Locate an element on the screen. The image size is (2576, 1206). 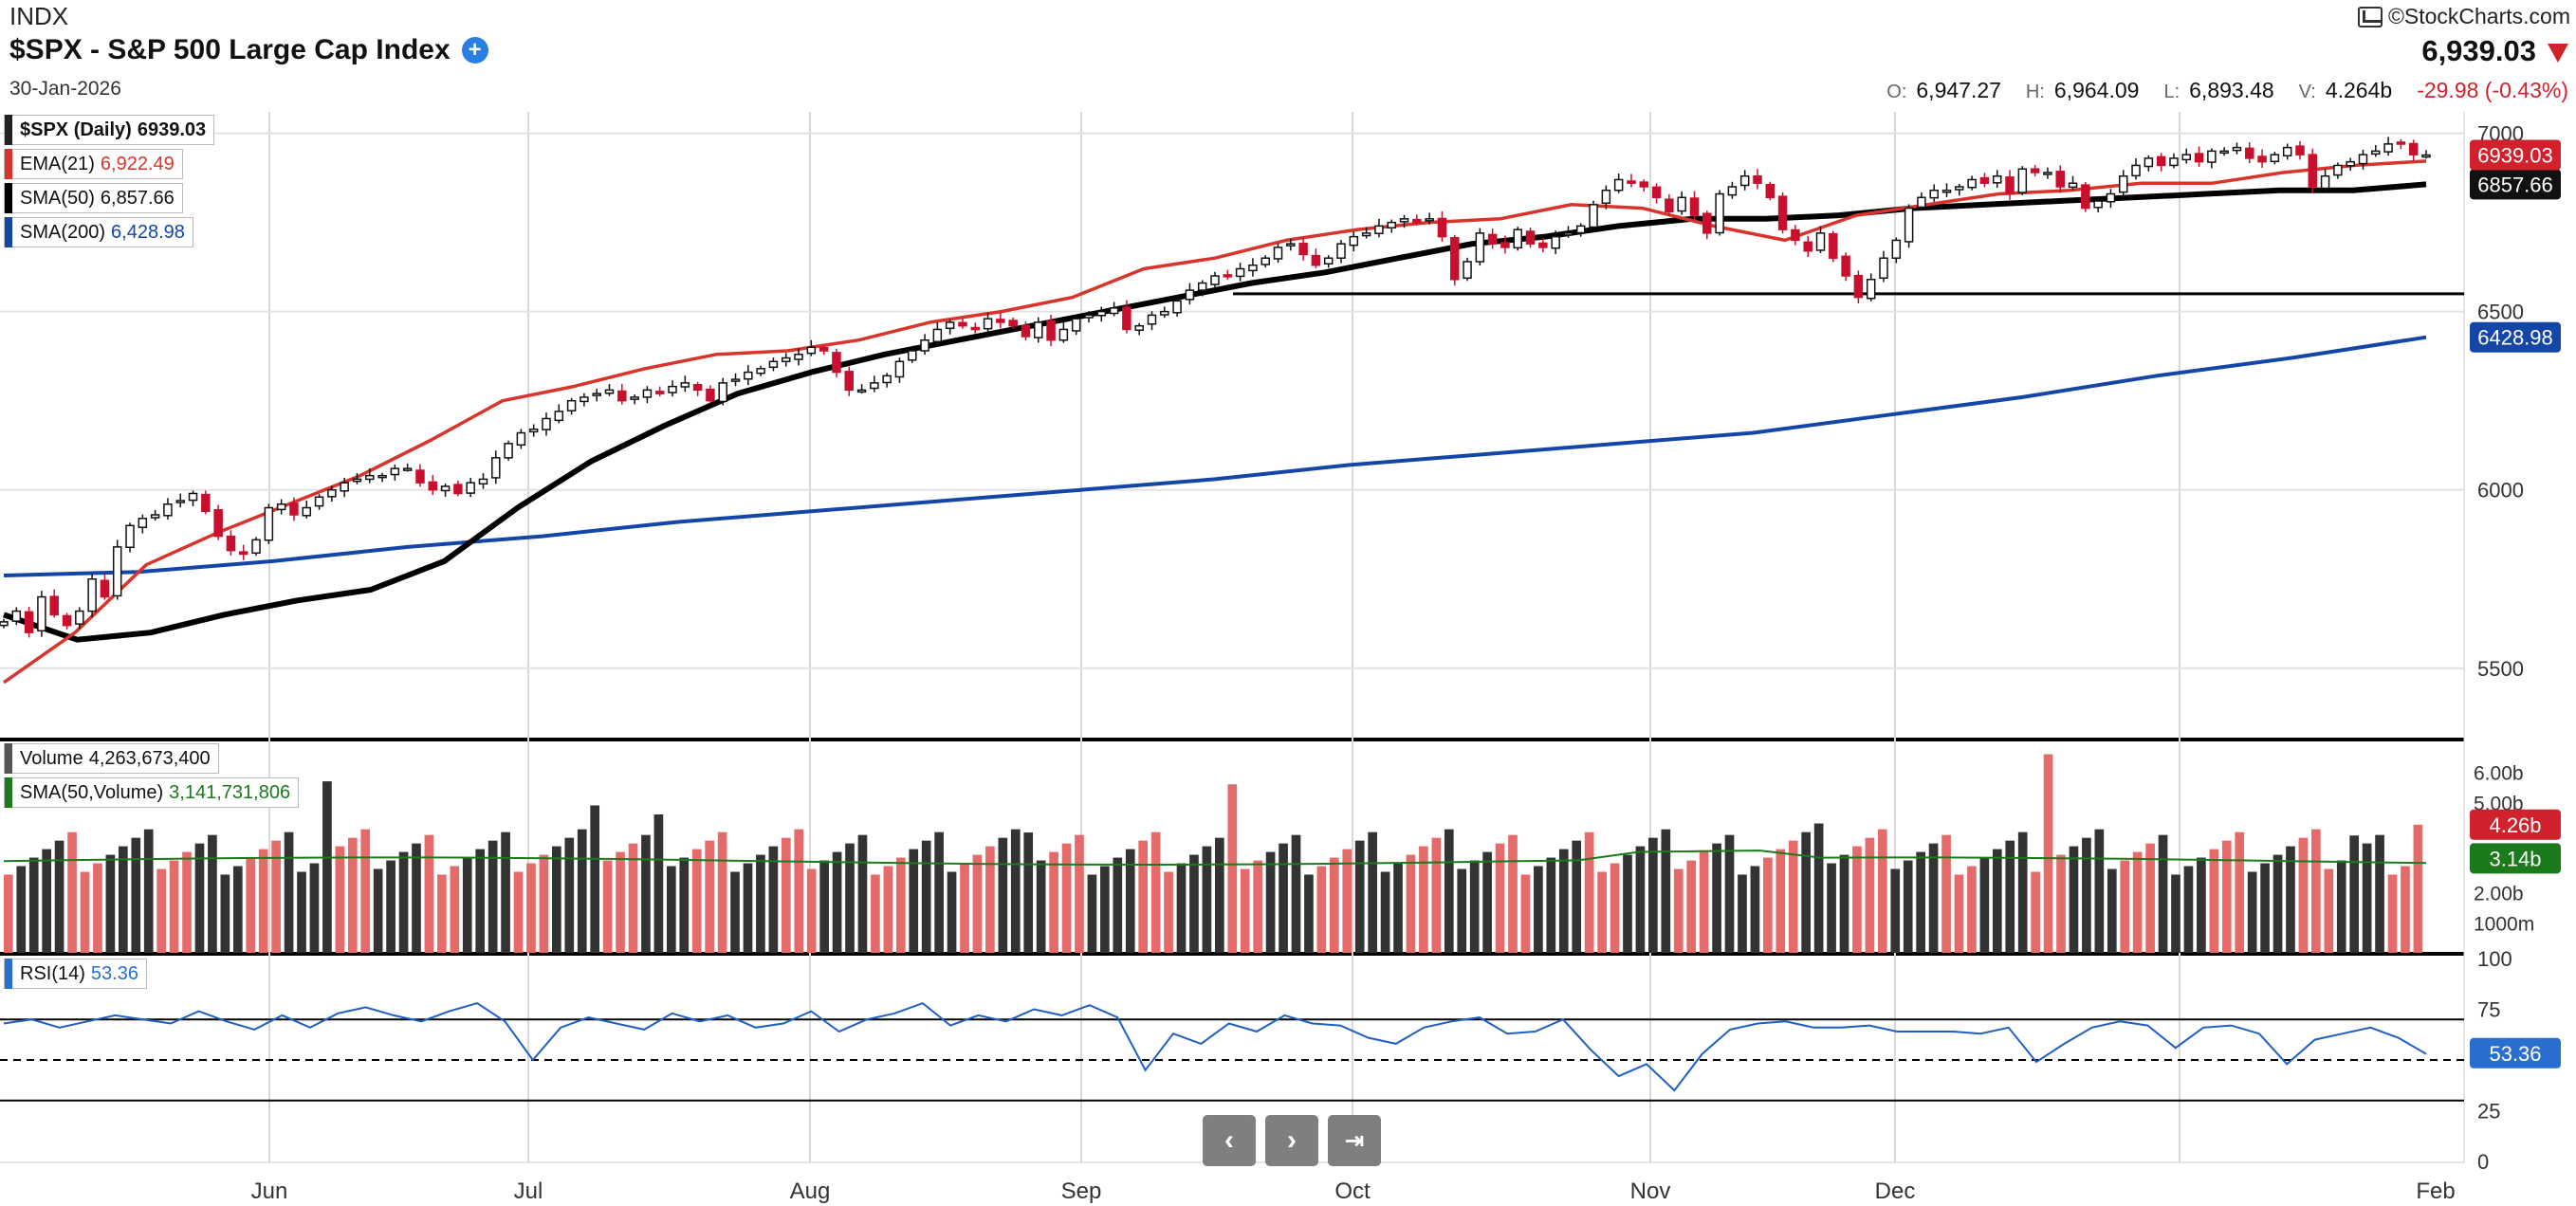
legend-ema21: EMA(21) 6,922.49 is located at coordinates (93, 164).